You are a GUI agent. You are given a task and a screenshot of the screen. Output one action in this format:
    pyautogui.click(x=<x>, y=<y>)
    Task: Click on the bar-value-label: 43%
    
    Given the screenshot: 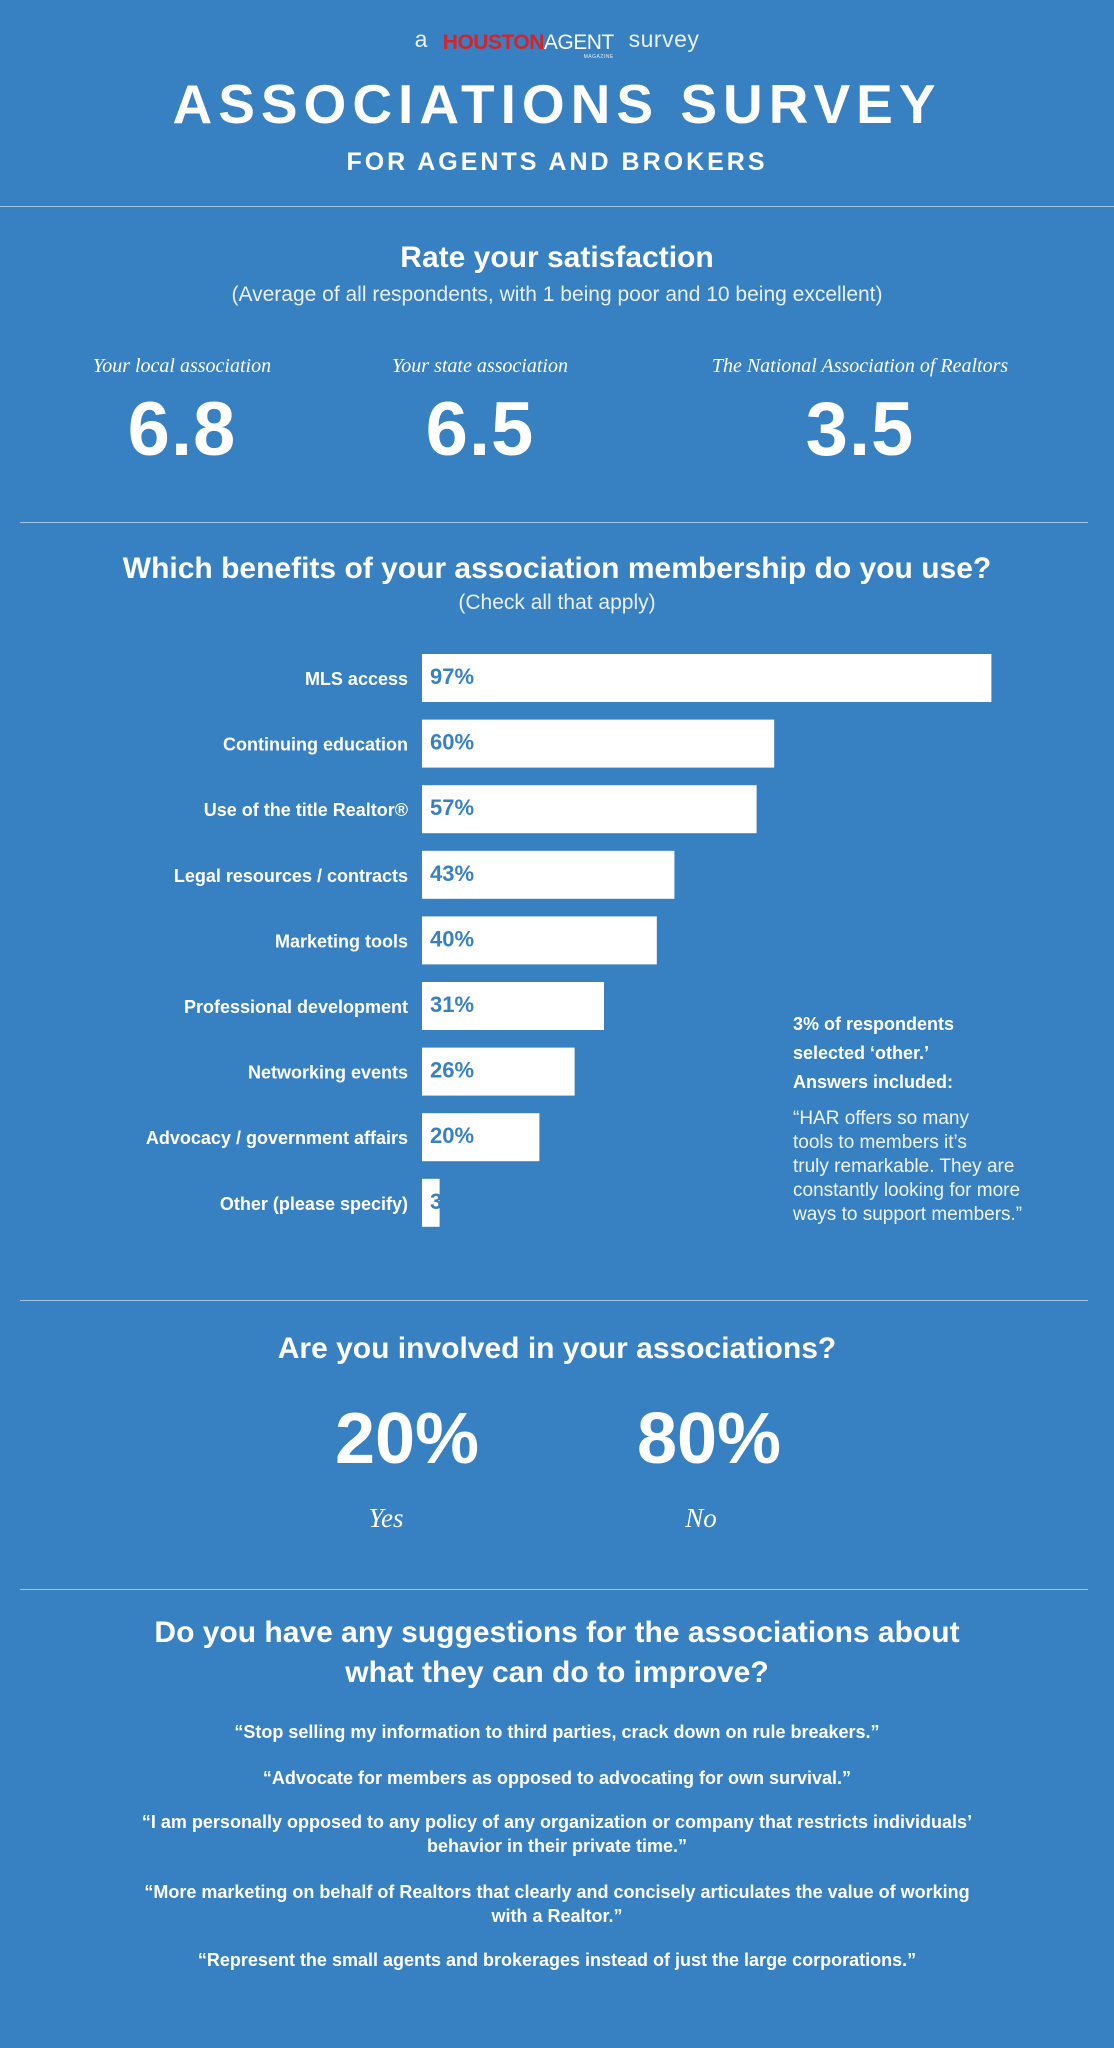 What is the action you would take?
    pyautogui.click(x=452, y=873)
    